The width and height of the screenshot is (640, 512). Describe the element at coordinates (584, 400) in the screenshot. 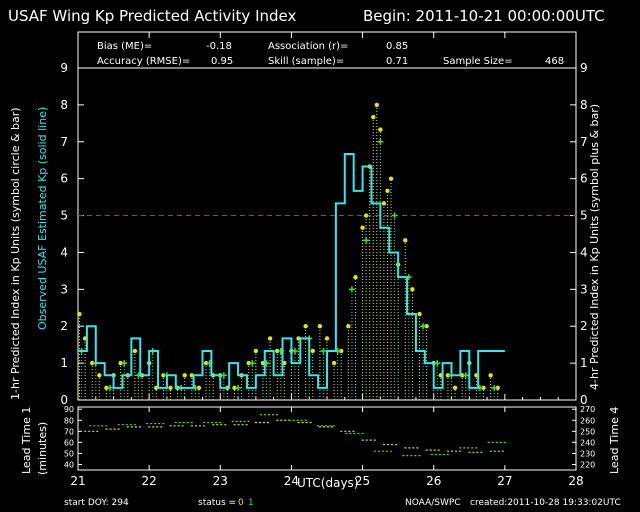

I see `y-tick-label-right: 0` at that location.